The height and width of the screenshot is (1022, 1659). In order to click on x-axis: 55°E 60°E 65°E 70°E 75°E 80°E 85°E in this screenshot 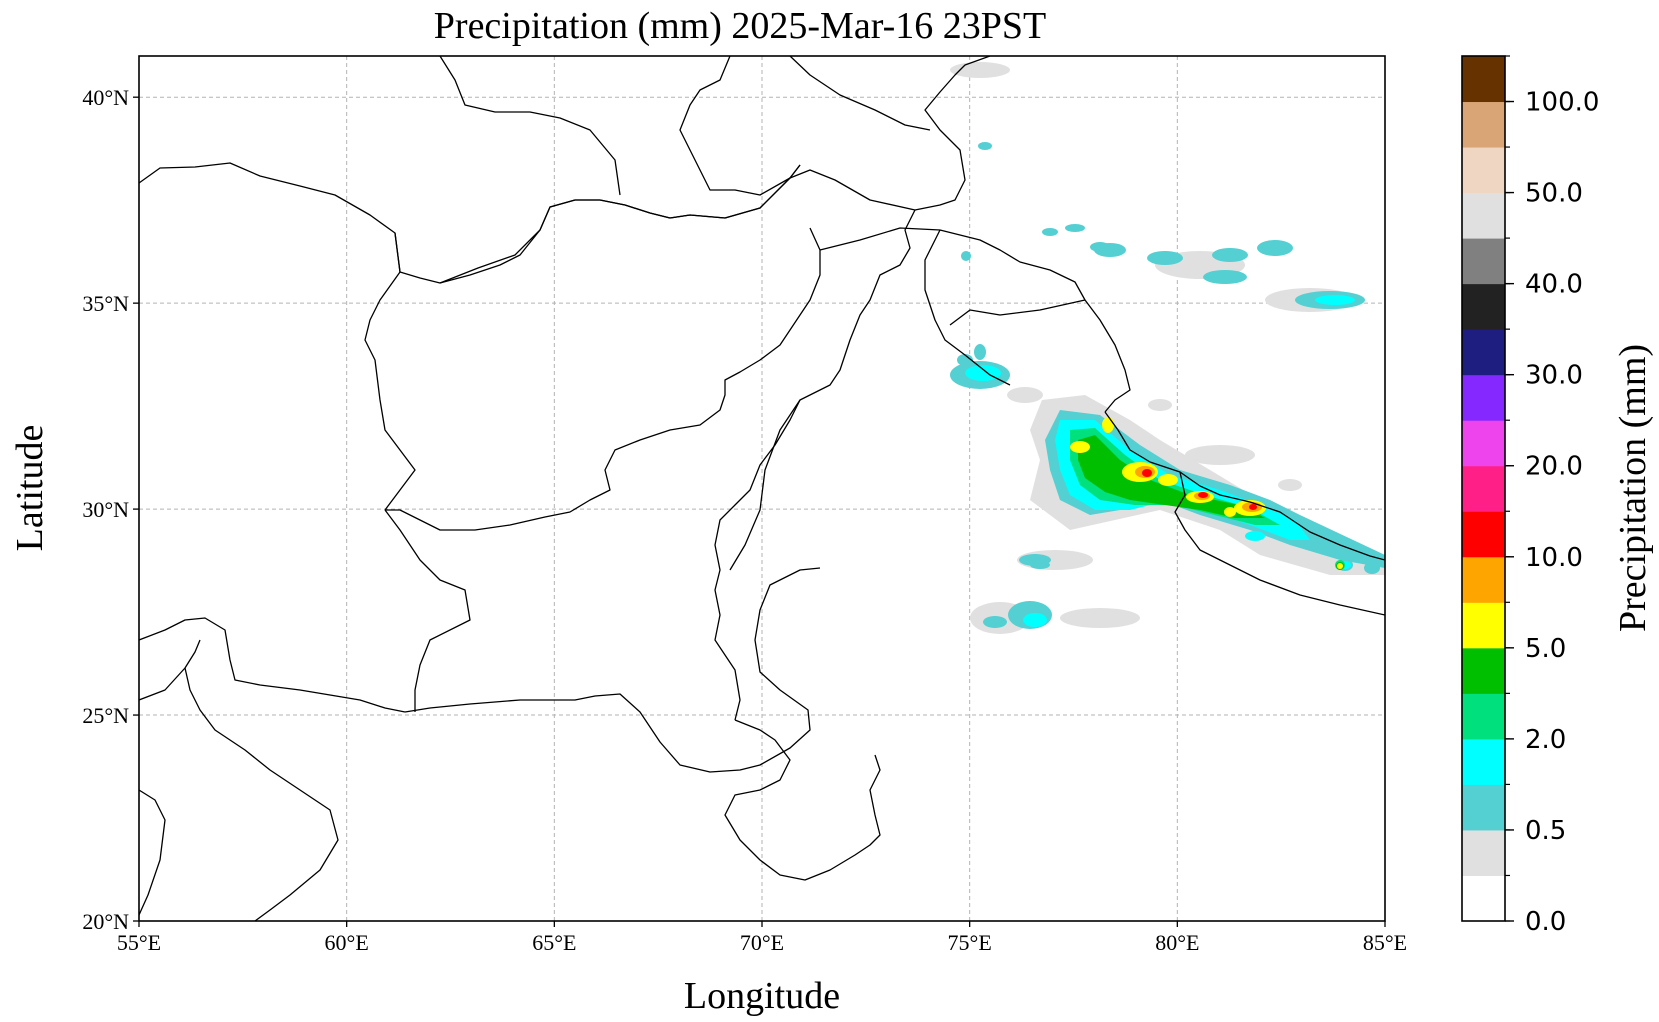, I will do `click(762, 938)`.